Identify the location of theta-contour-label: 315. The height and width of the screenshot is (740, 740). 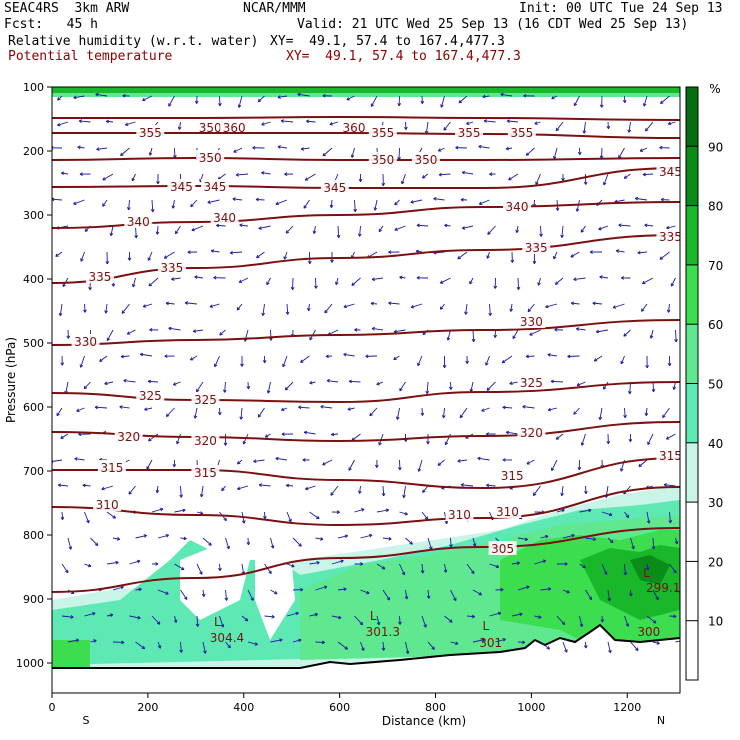
(205, 473).